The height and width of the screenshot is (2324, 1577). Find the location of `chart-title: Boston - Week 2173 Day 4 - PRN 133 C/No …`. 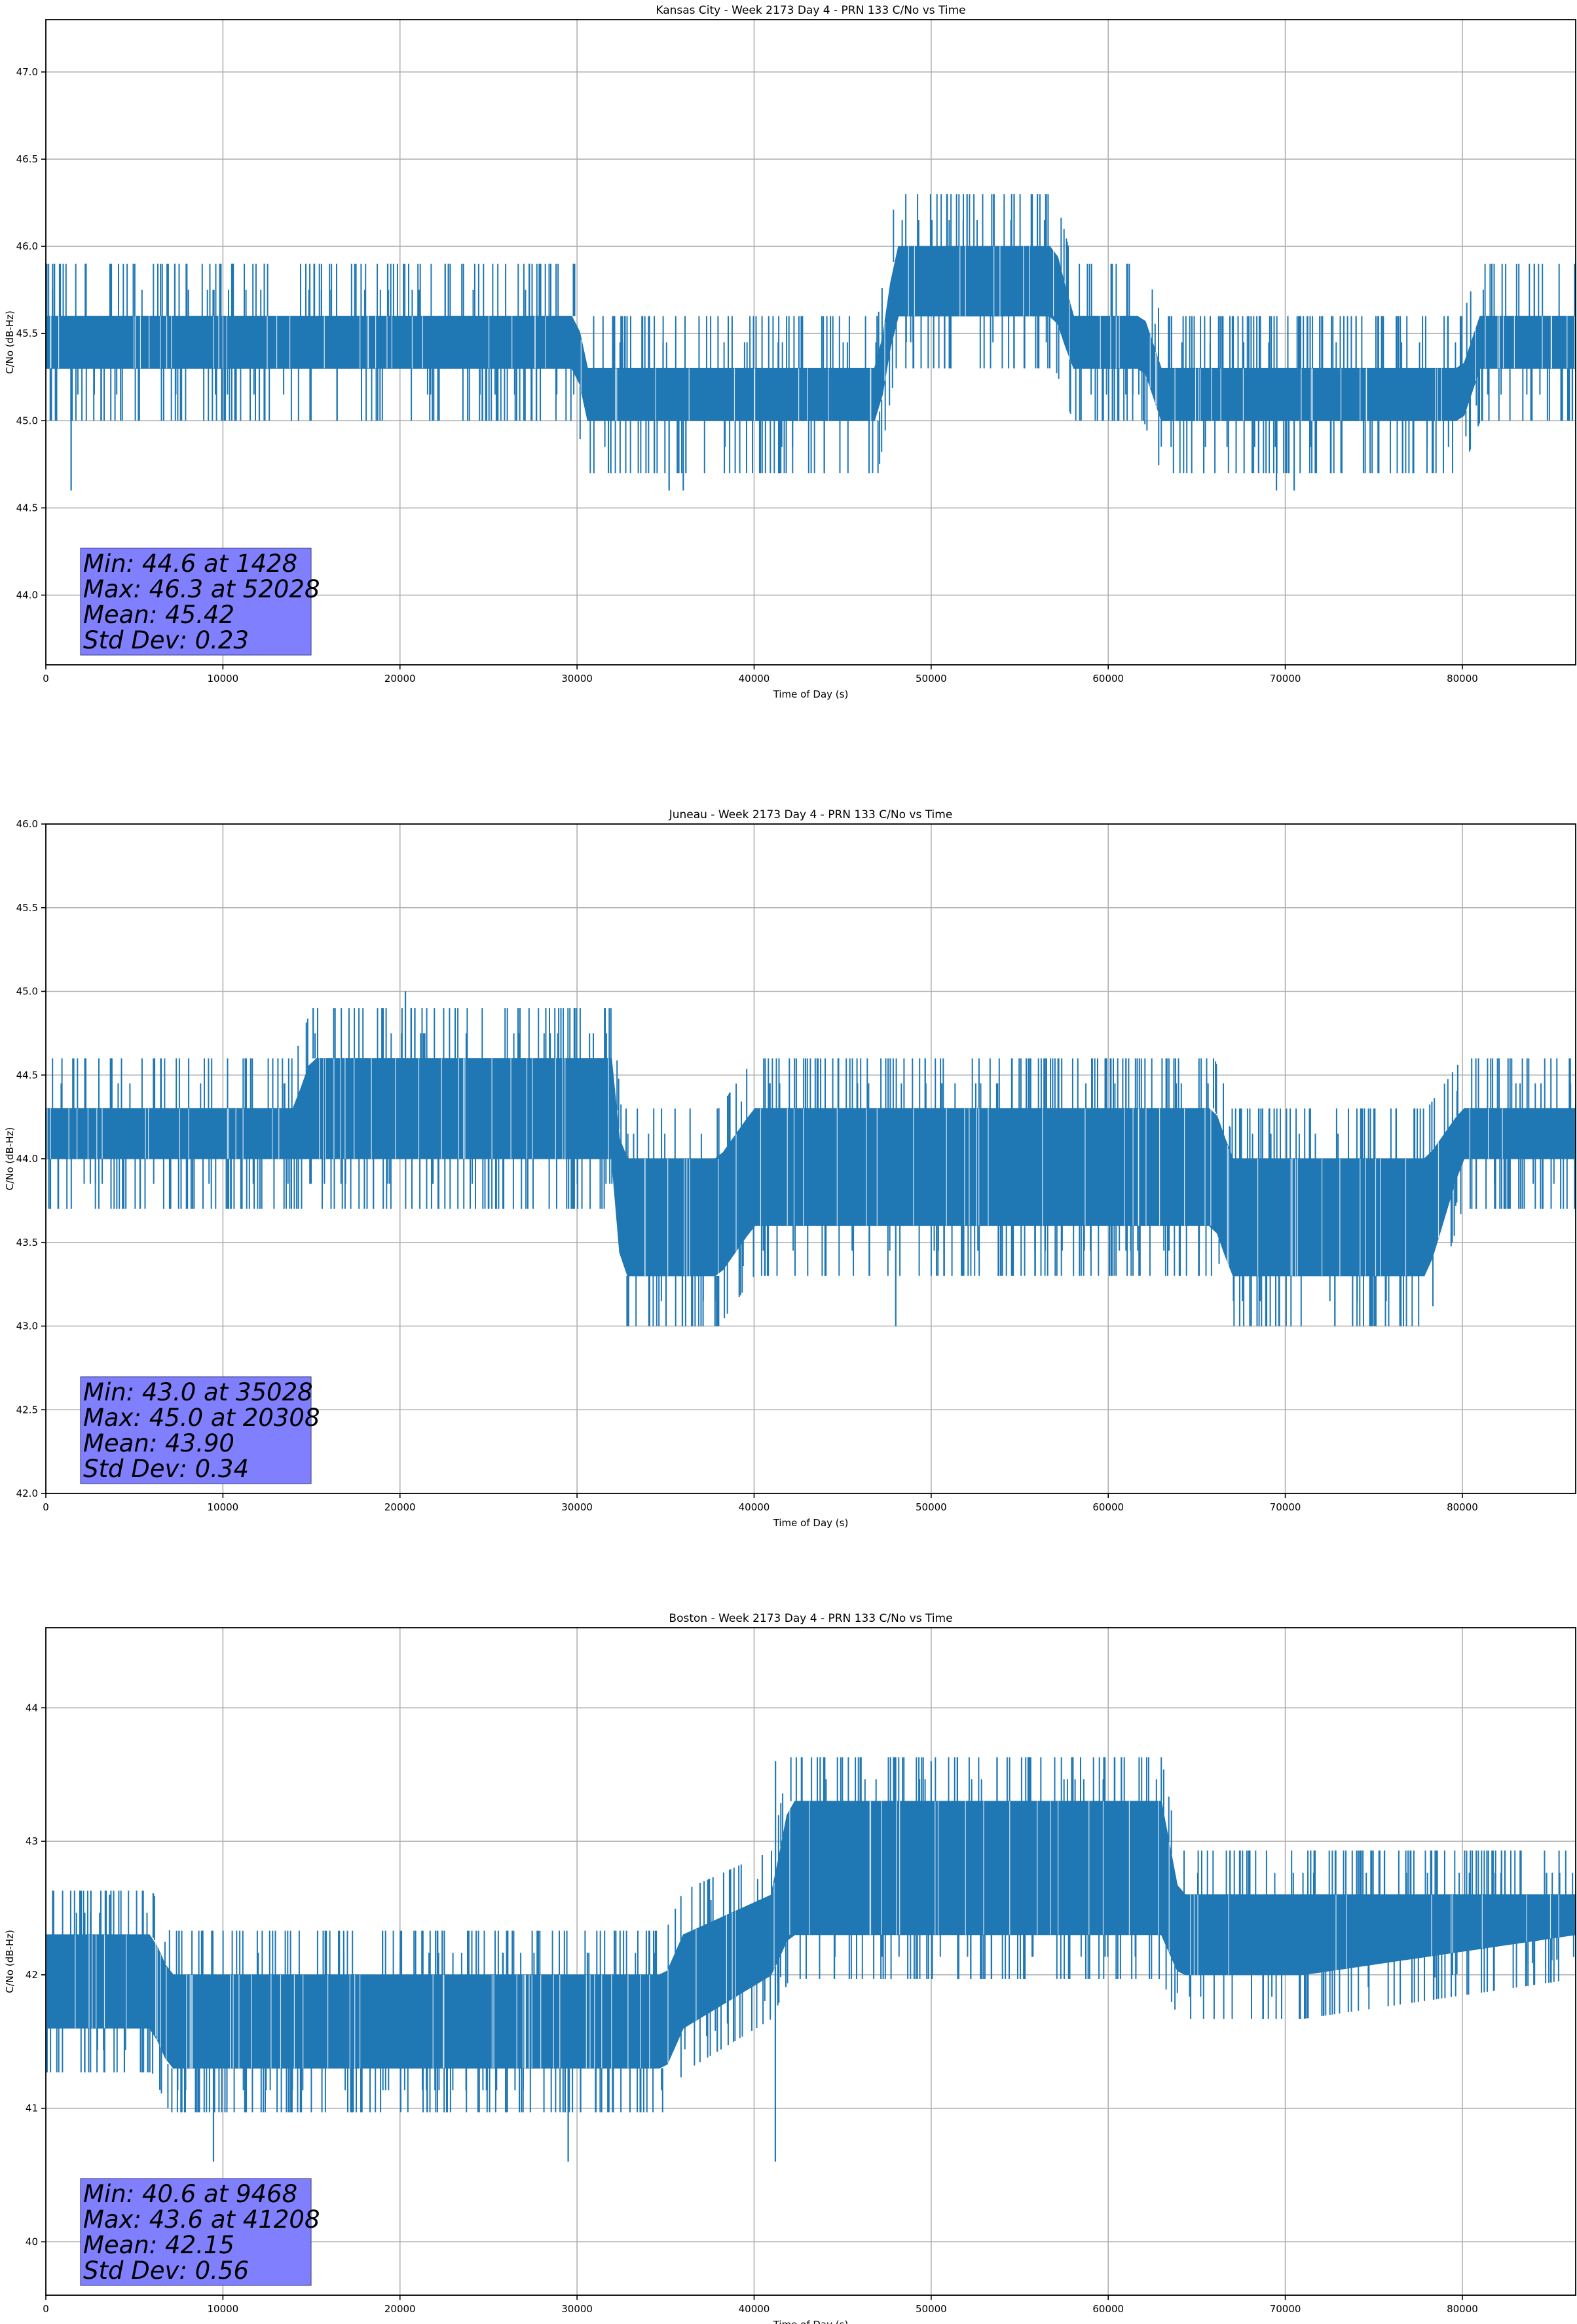

chart-title: Boston - Week 2173 Day 4 - PRN 133 C/No … is located at coordinates (810, 1618).